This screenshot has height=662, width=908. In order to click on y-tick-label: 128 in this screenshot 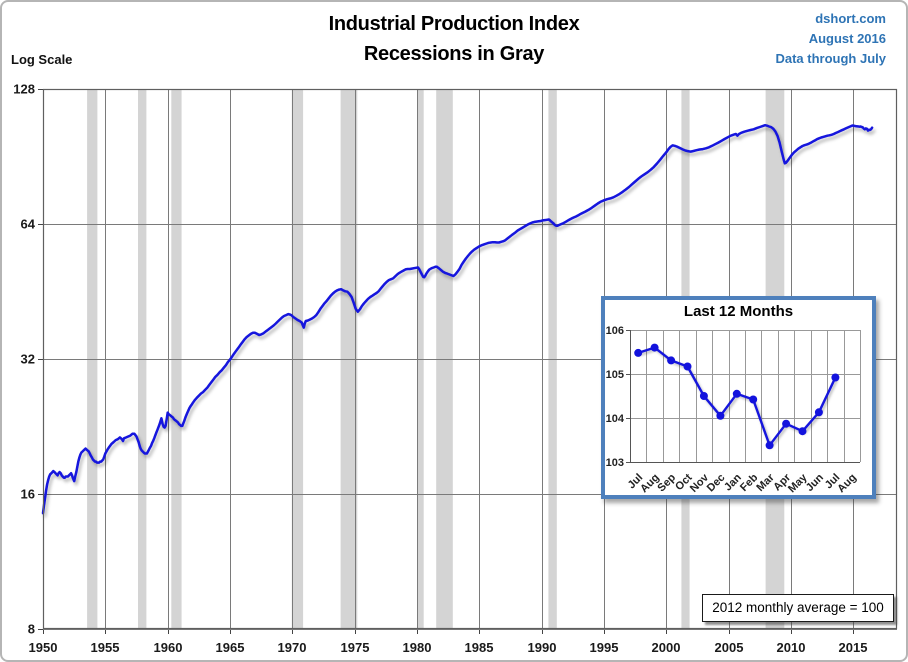, I will do `click(24, 89)`.